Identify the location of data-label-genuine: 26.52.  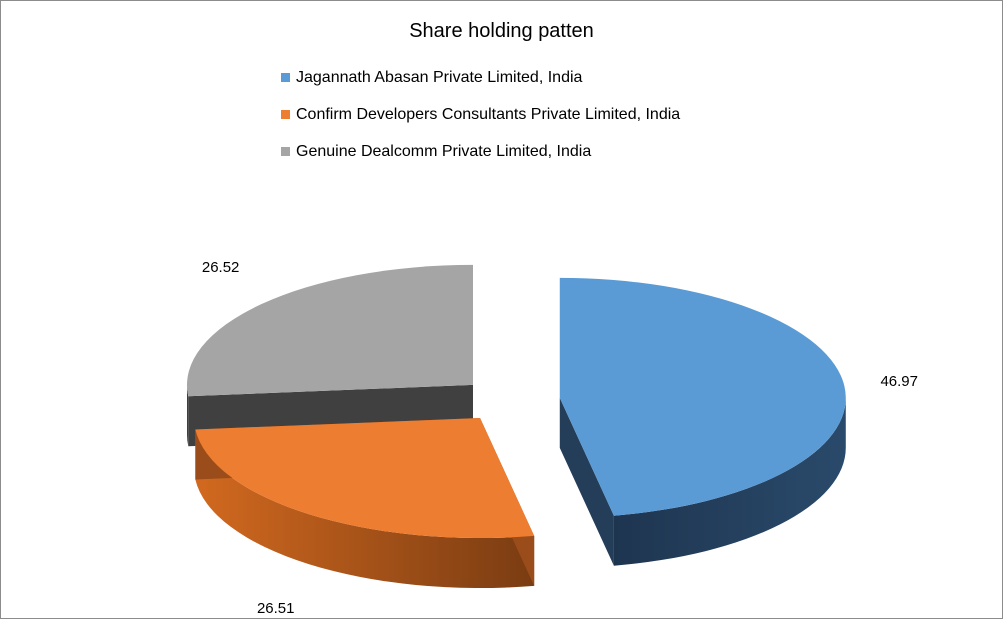
(221, 267).